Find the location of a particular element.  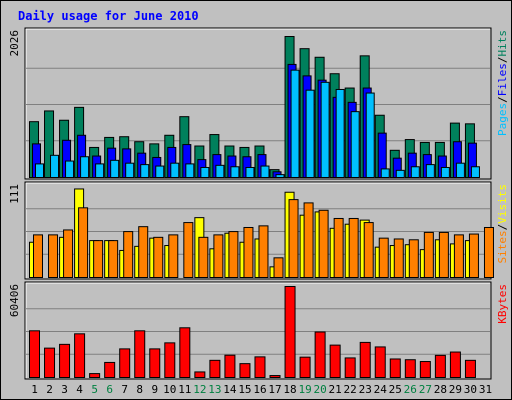

x-tick-label-19: 19 is located at coordinates (304, 389).